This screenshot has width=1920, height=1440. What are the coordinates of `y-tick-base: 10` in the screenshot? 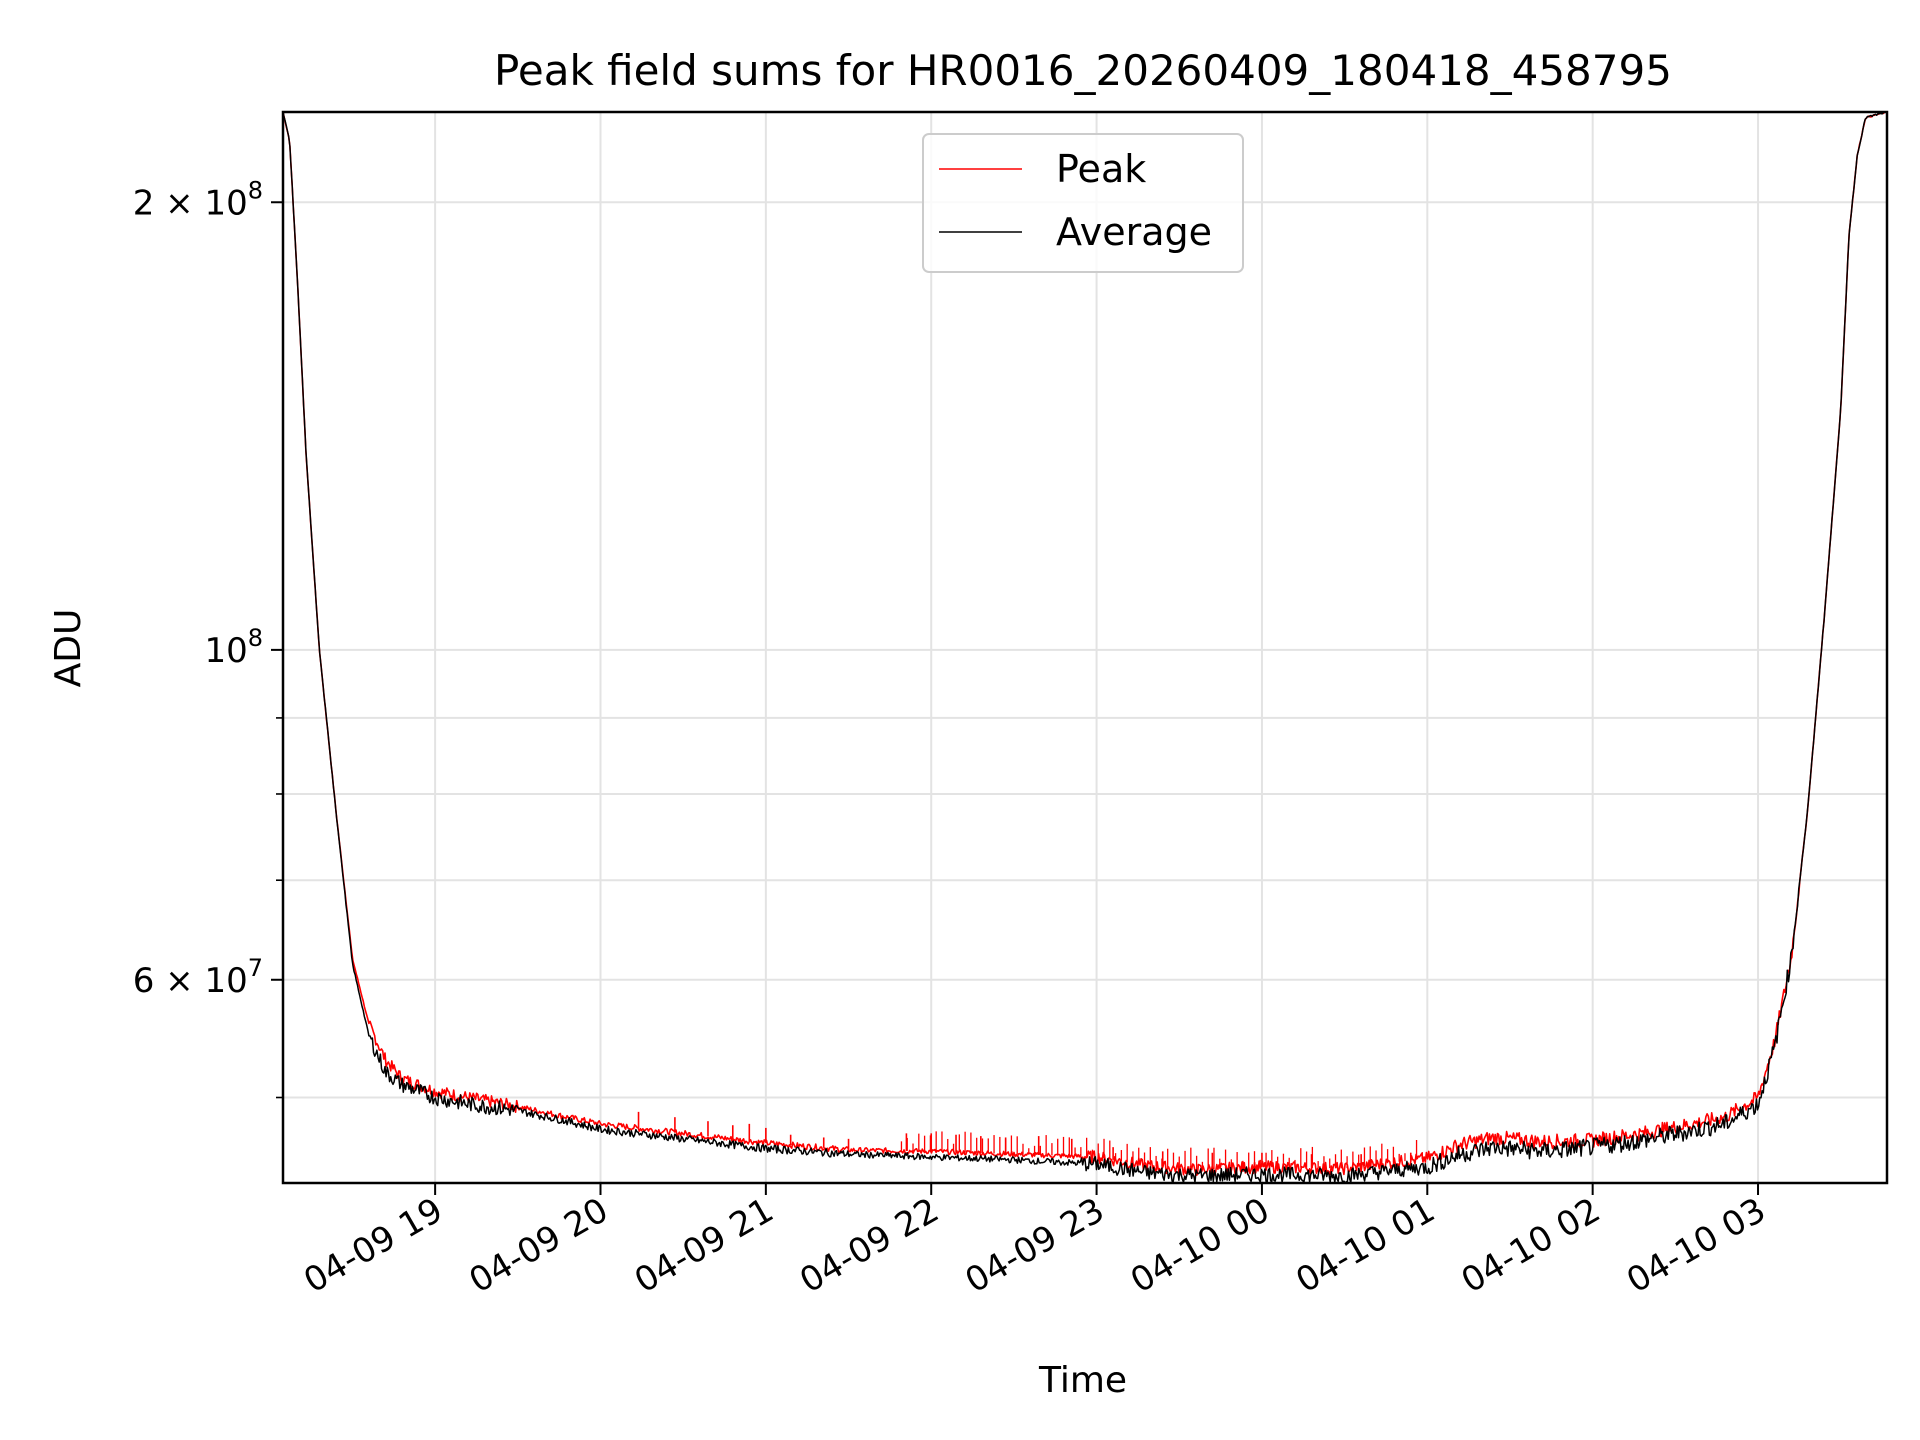 It's located at (225, 651).